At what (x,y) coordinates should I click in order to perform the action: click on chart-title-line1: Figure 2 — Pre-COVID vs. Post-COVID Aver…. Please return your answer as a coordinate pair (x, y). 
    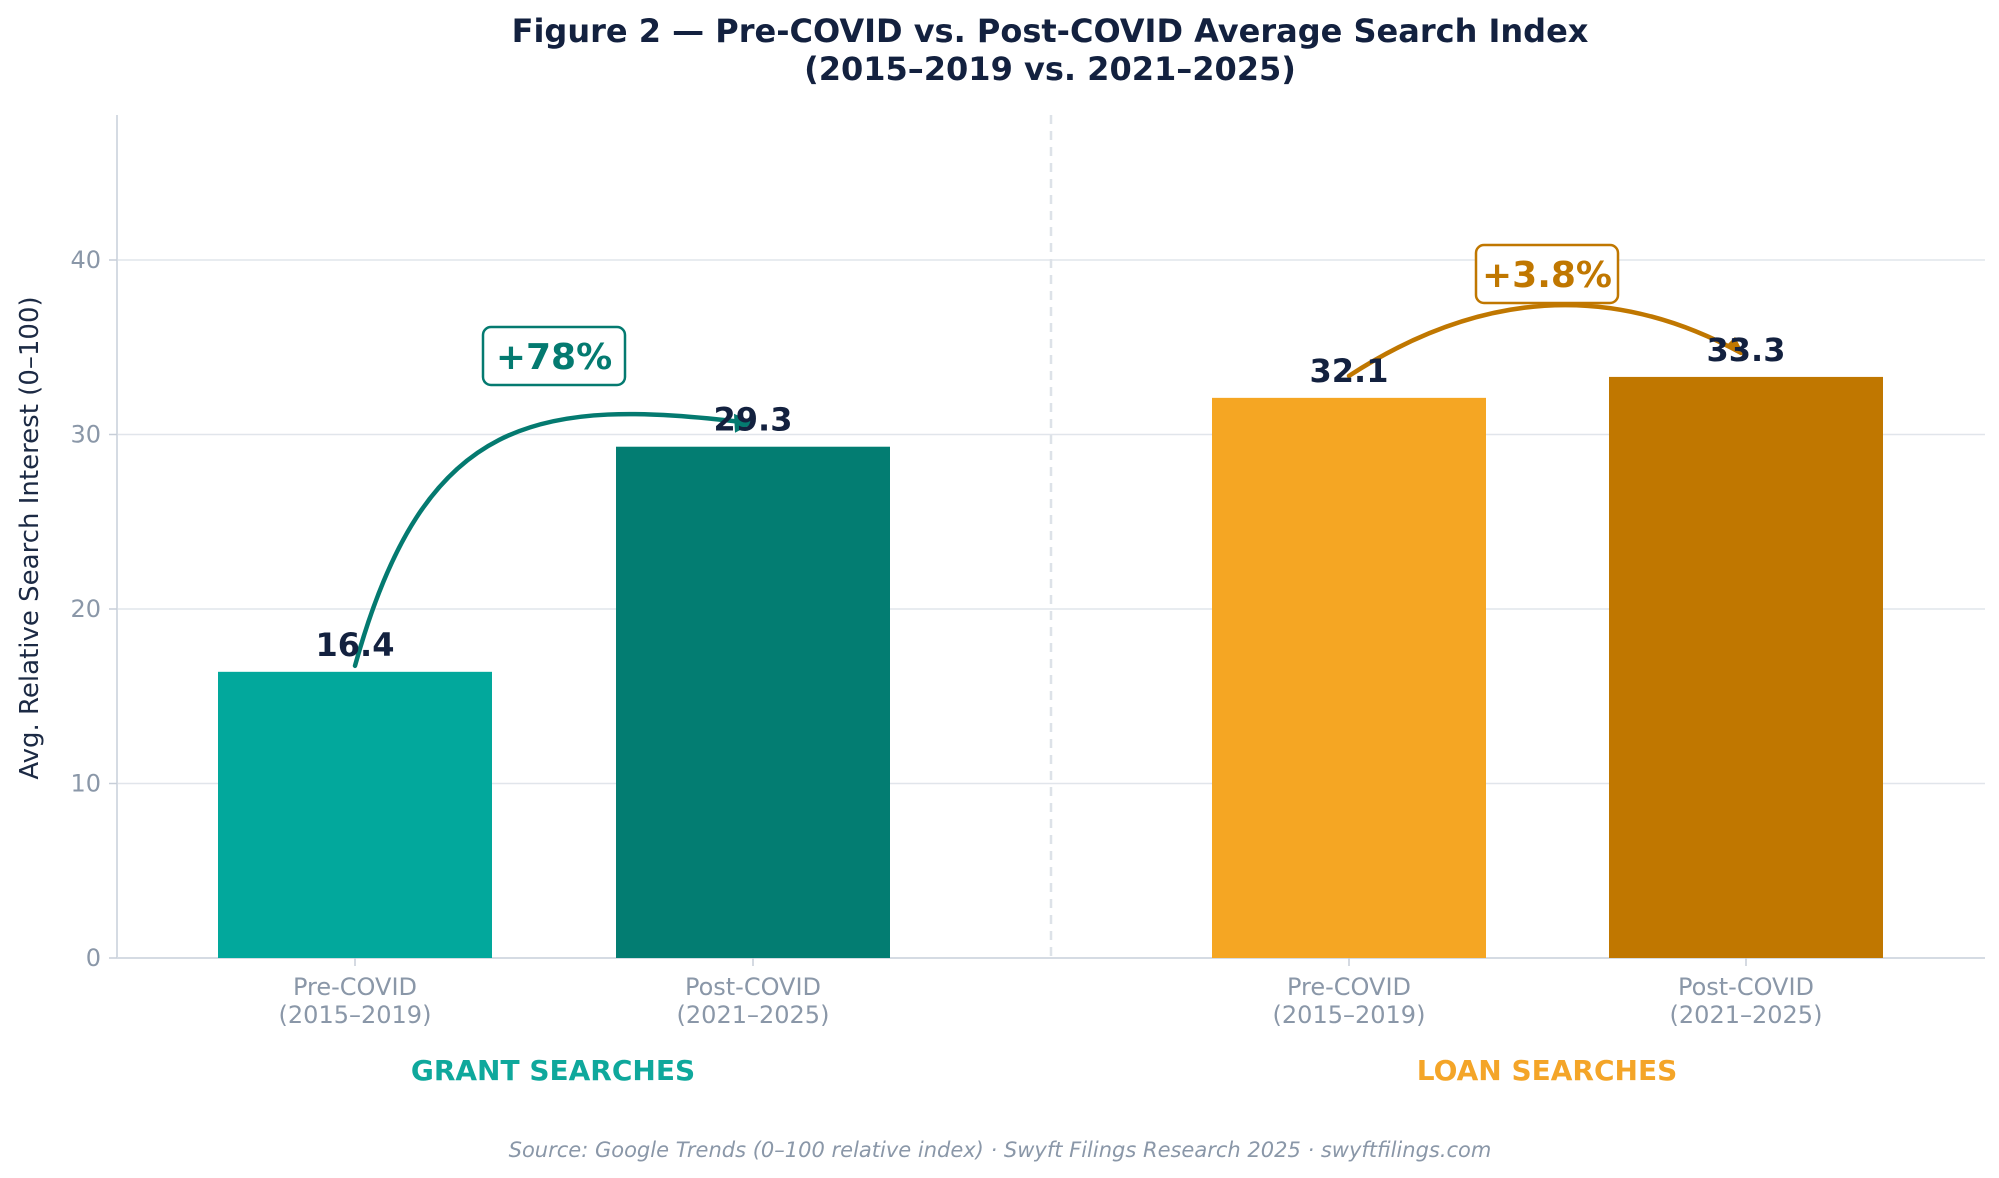
    Looking at the image, I should click on (1050, 31).